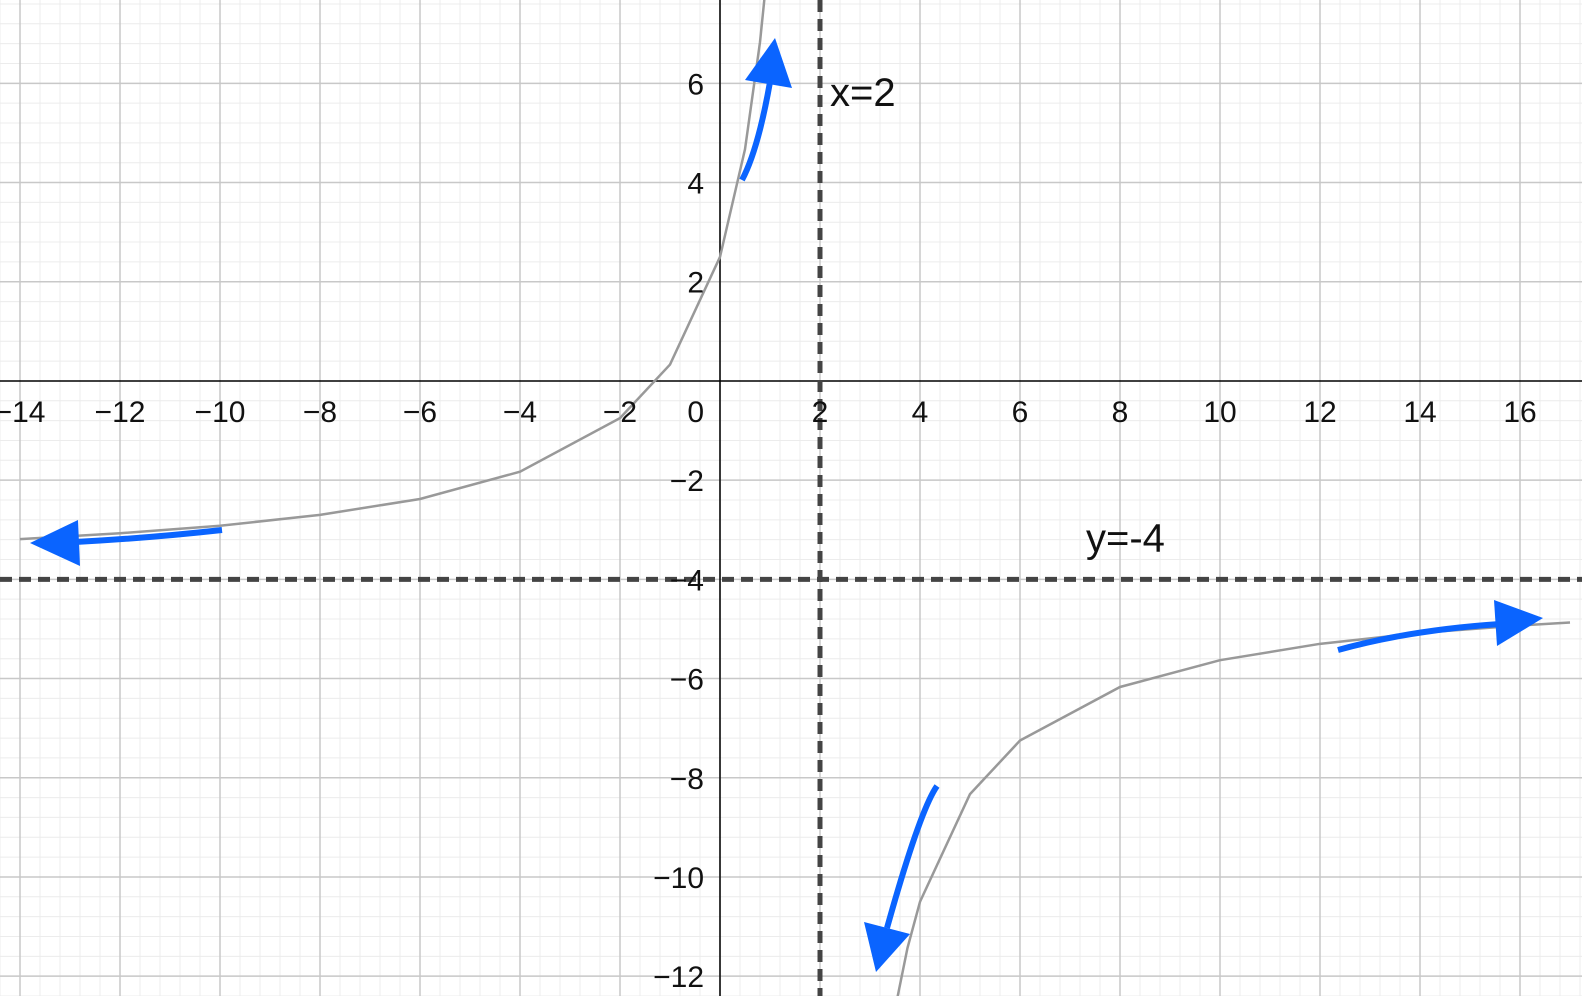 The image size is (1582, 996). I want to click on x-tick-label: −14, so click(22, 412).